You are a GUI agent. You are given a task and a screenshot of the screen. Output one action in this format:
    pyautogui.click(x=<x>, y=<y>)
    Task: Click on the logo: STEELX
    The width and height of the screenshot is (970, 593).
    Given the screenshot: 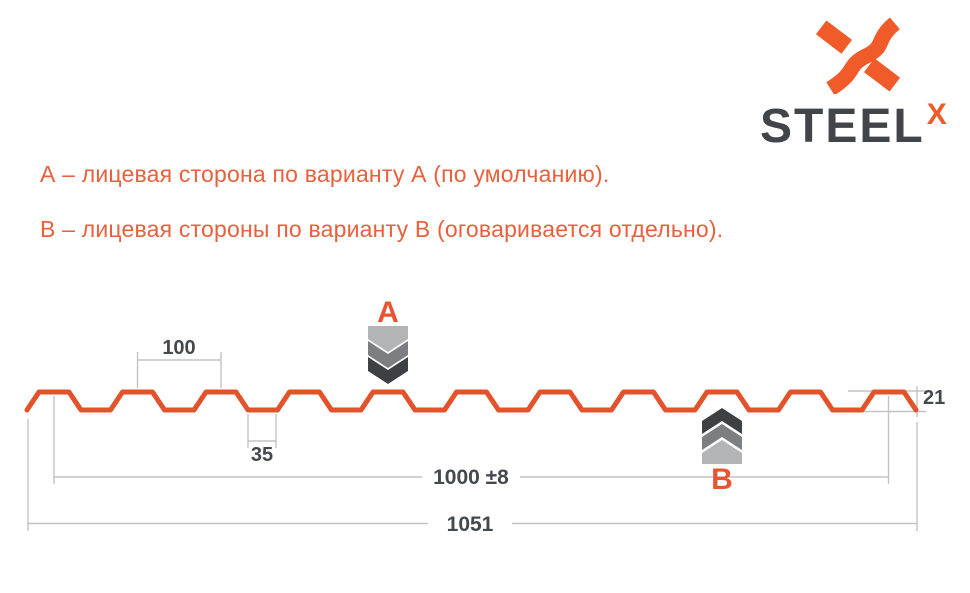 What is the action you would take?
    pyautogui.click(x=835, y=76)
    